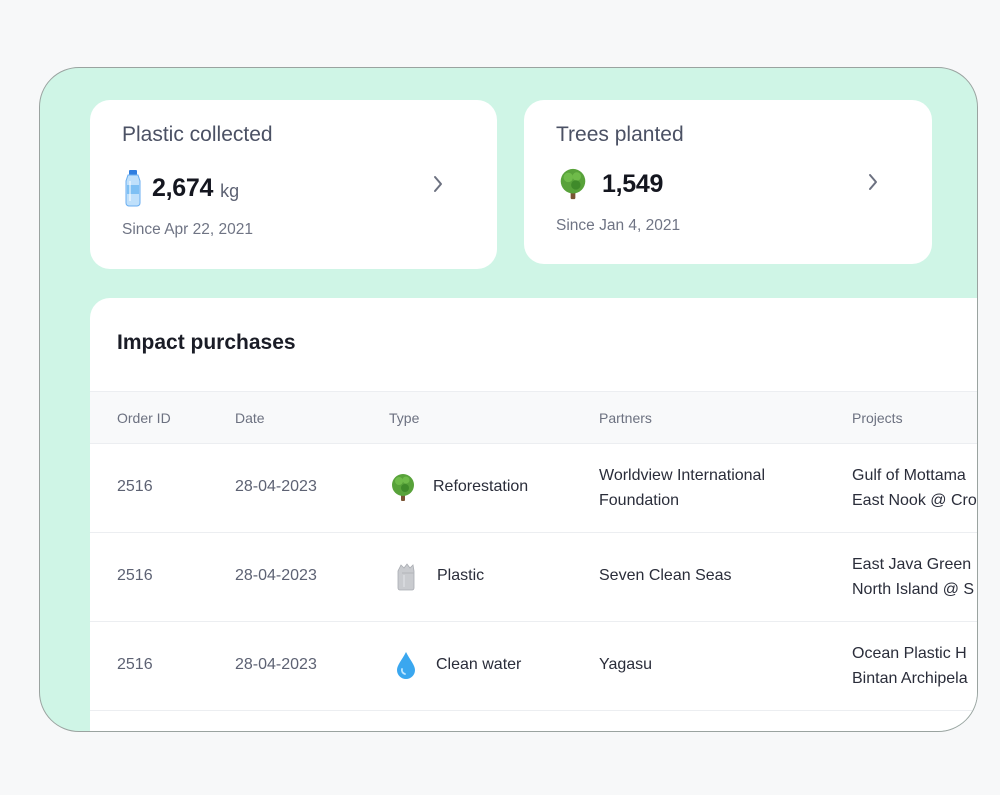 Image resolution: width=1000 pixels, height=795 pixels. Describe the element at coordinates (479, 664) in the screenshot. I see `type-label: Clean water` at that location.